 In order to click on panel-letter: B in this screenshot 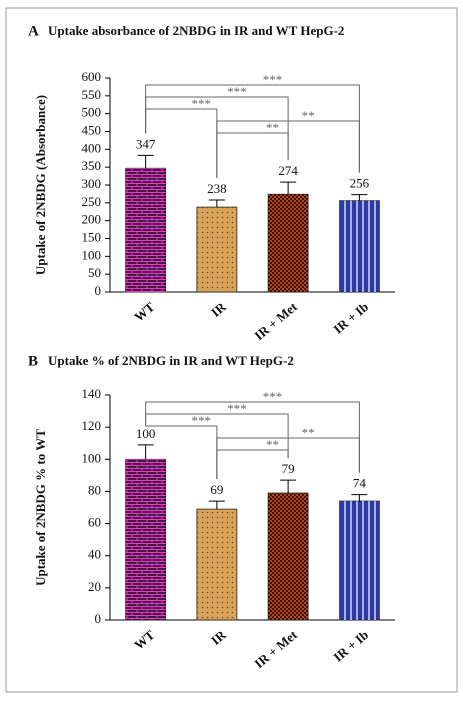, I will do `click(33, 361)`.